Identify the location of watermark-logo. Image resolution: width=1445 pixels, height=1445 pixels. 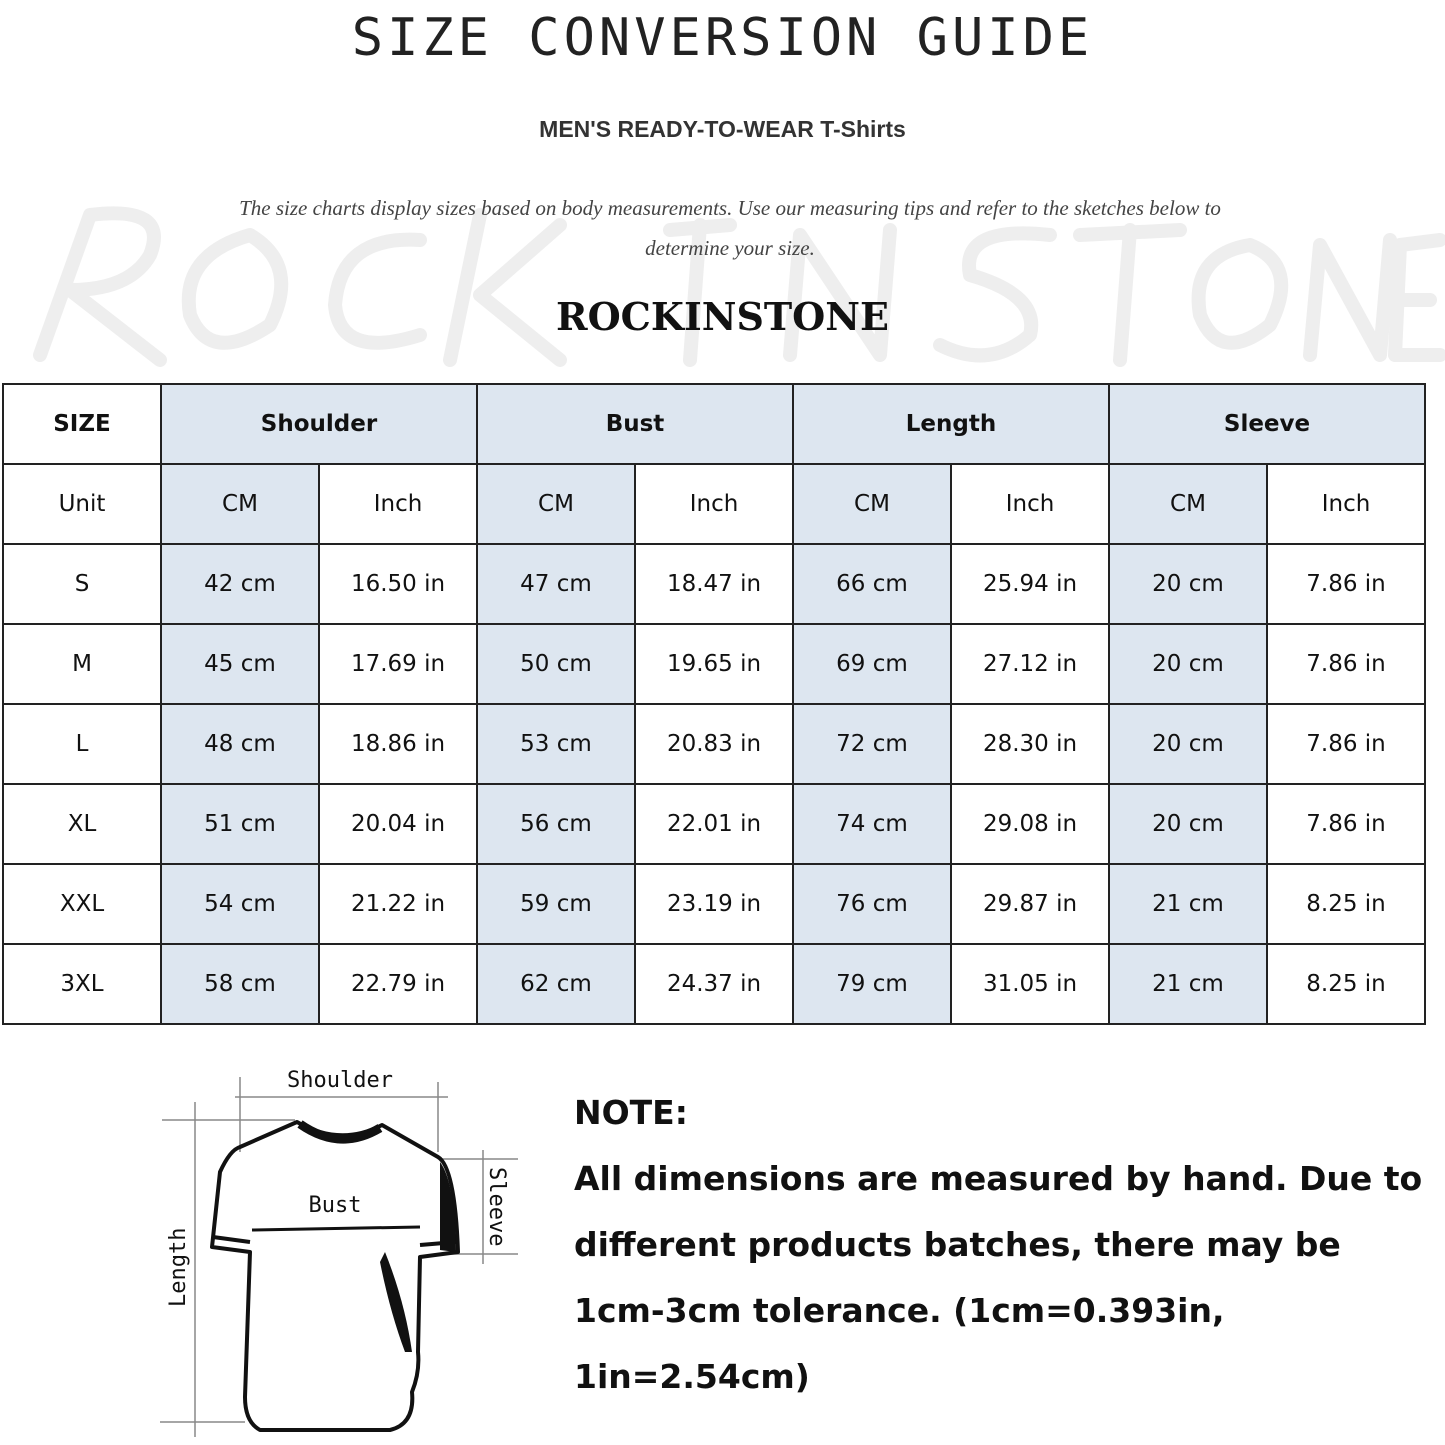
(739, 286).